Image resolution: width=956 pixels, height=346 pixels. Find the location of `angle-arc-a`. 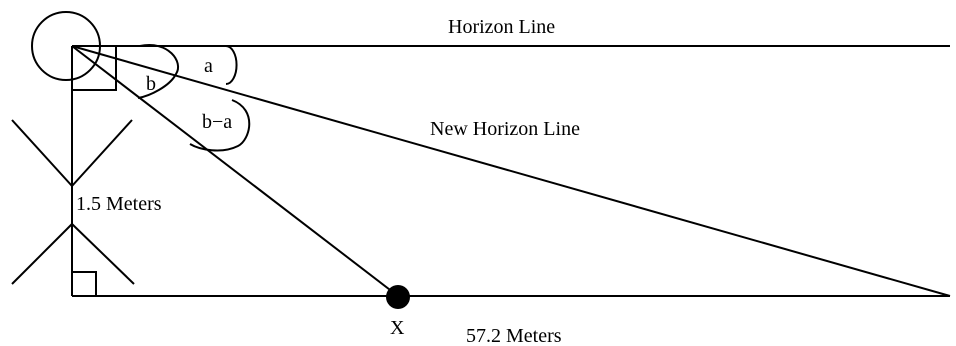

angle-arc-a is located at coordinates (231, 65).